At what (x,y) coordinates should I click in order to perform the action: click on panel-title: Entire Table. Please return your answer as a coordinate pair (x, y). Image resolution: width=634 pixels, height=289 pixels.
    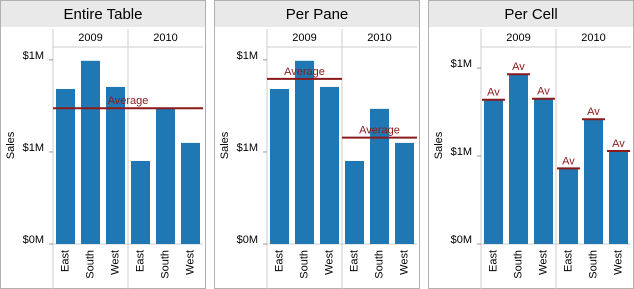
    Looking at the image, I should click on (103, 14).